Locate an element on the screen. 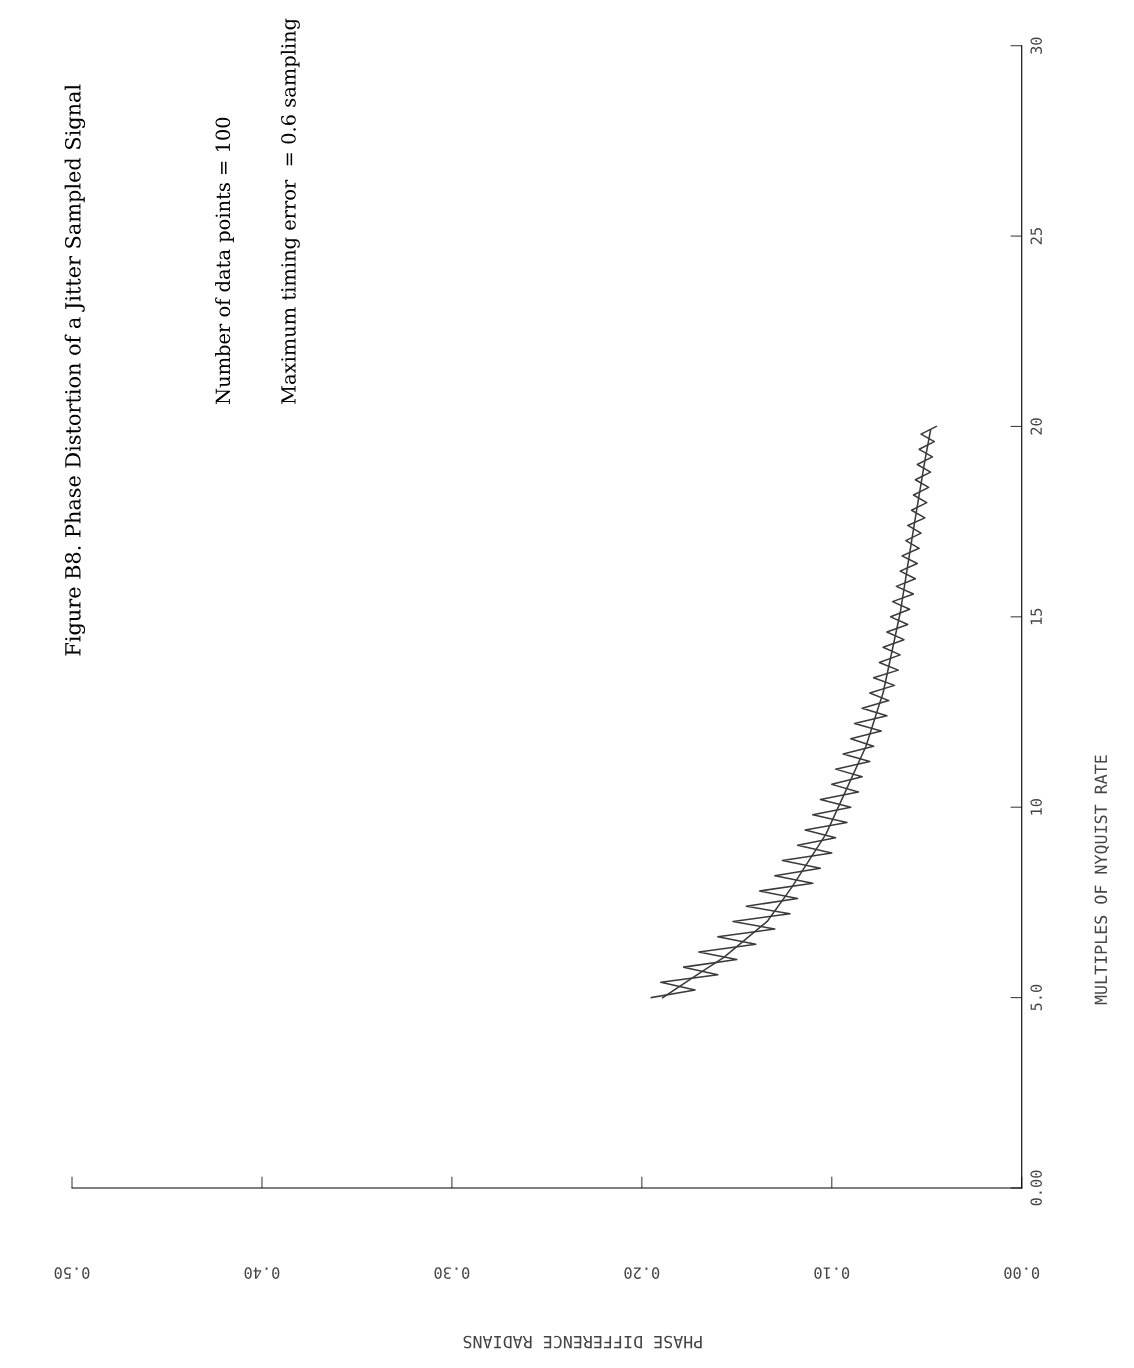  x-axis-title: PHASE DIFFERENCE RADIANS is located at coordinates (582, 1342).